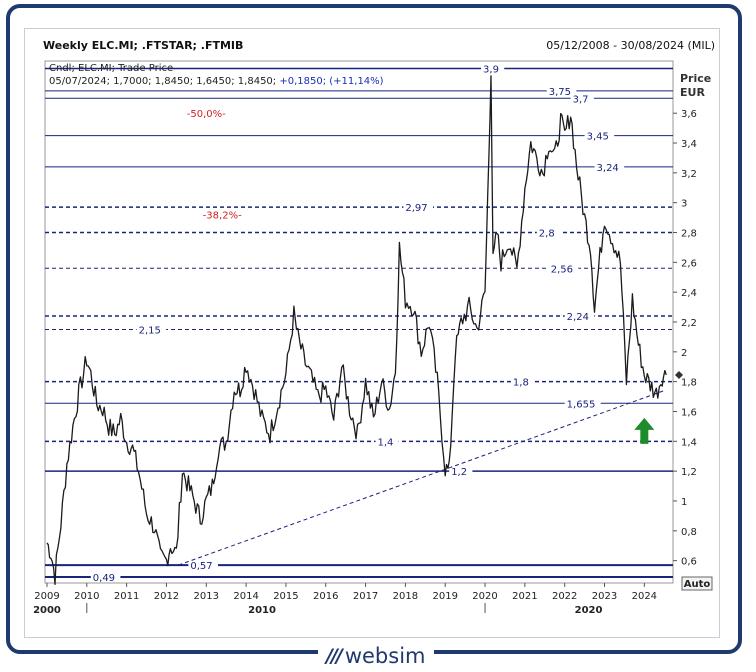  I want to click on x-tick-label: 2023, so click(604, 596).